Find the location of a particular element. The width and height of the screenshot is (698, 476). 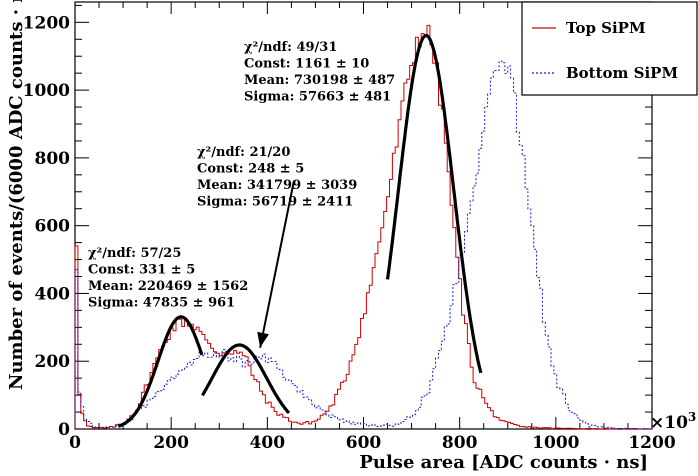

fit-stats-line: Sigma: 47835 ± 961 is located at coordinates (161, 303).